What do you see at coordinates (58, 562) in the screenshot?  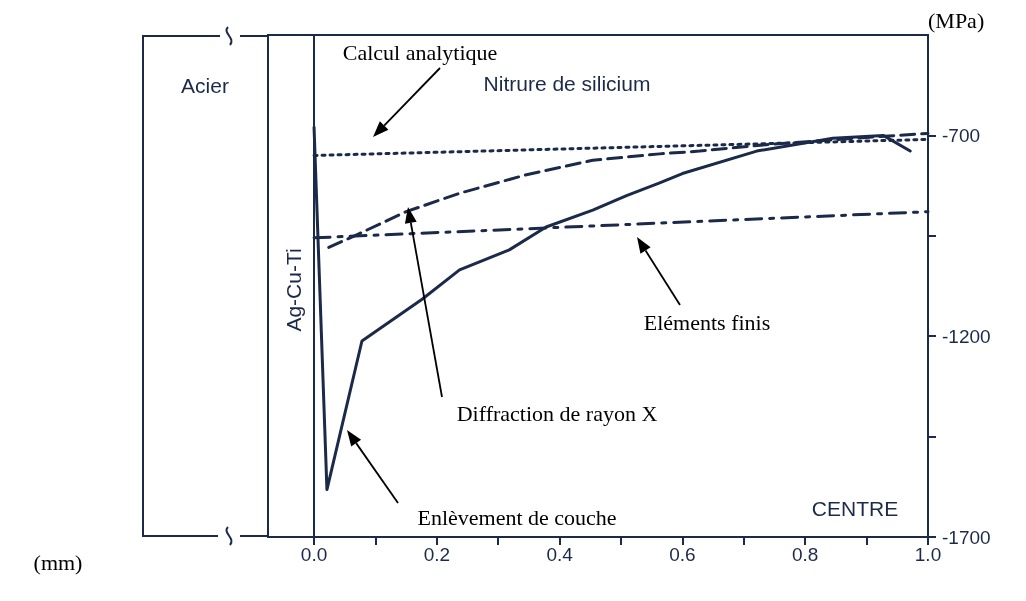 I see `text: (mm)` at bounding box center [58, 562].